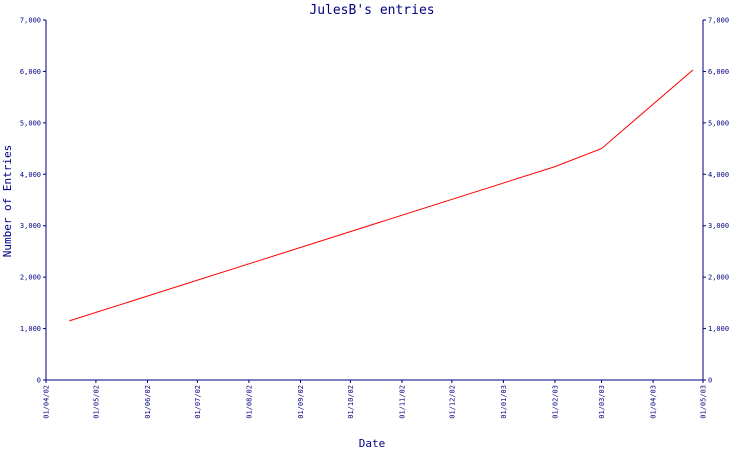 The height and width of the screenshot is (450, 750). Describe the element at coordinates (716, 201) in the screenshot. I see `y-ticks-right: 0 1,000 2,000 3,000 4,000 5,000 6,000 7,000` at that location.